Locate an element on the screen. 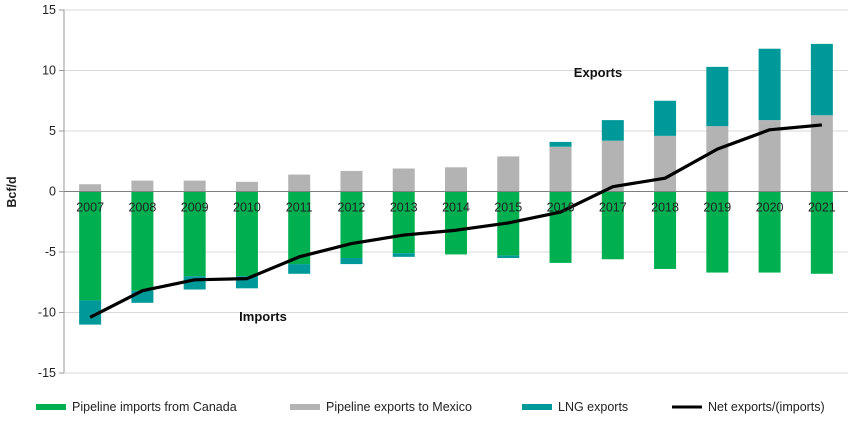 The width and height of the screenshot is (862, 422). legend-label: Net exports/(imports) is located at coordinates (766, 407).